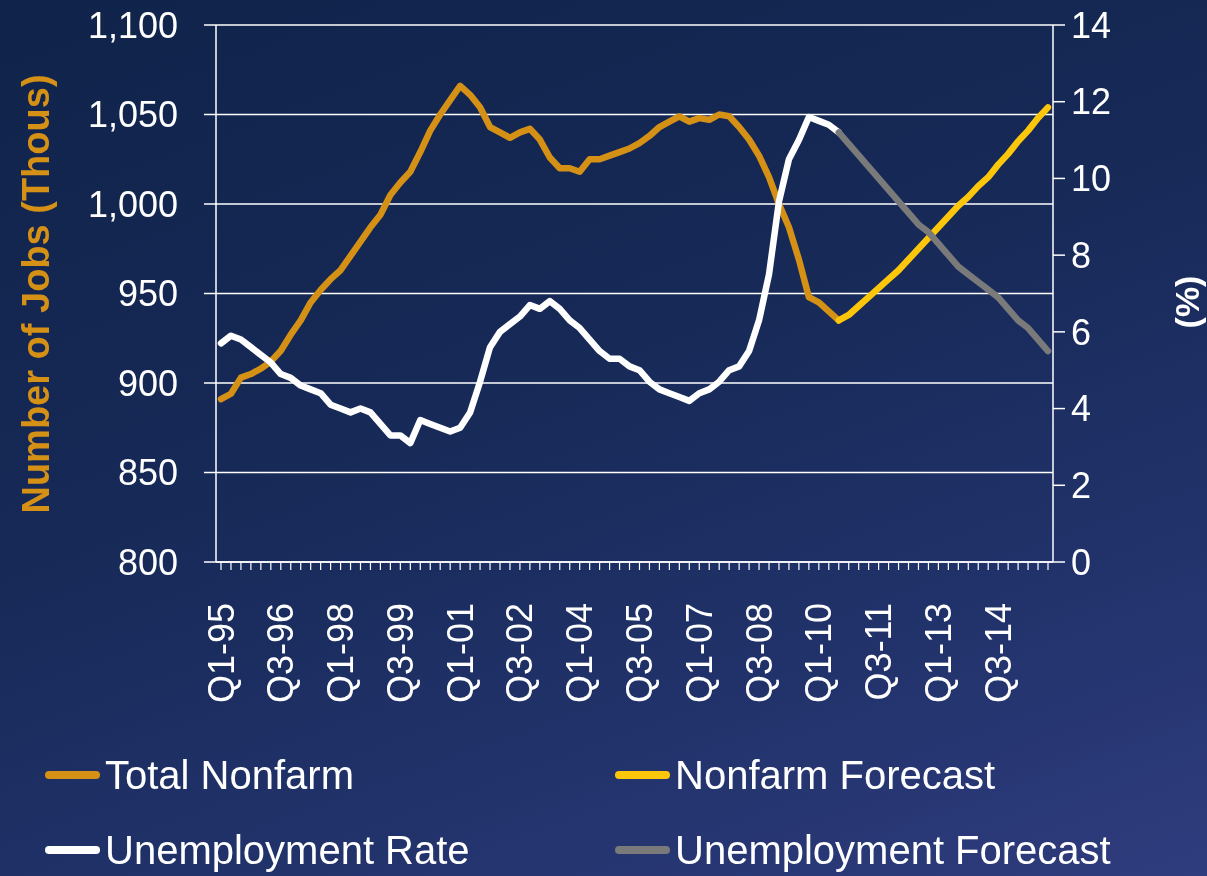 The width and height of the screenshot is (1207, 876). What do you see at coordinates (1081, 486) in the screenshot?
I see `y2-tick-label: 2` at bounding box center [1081, 486].